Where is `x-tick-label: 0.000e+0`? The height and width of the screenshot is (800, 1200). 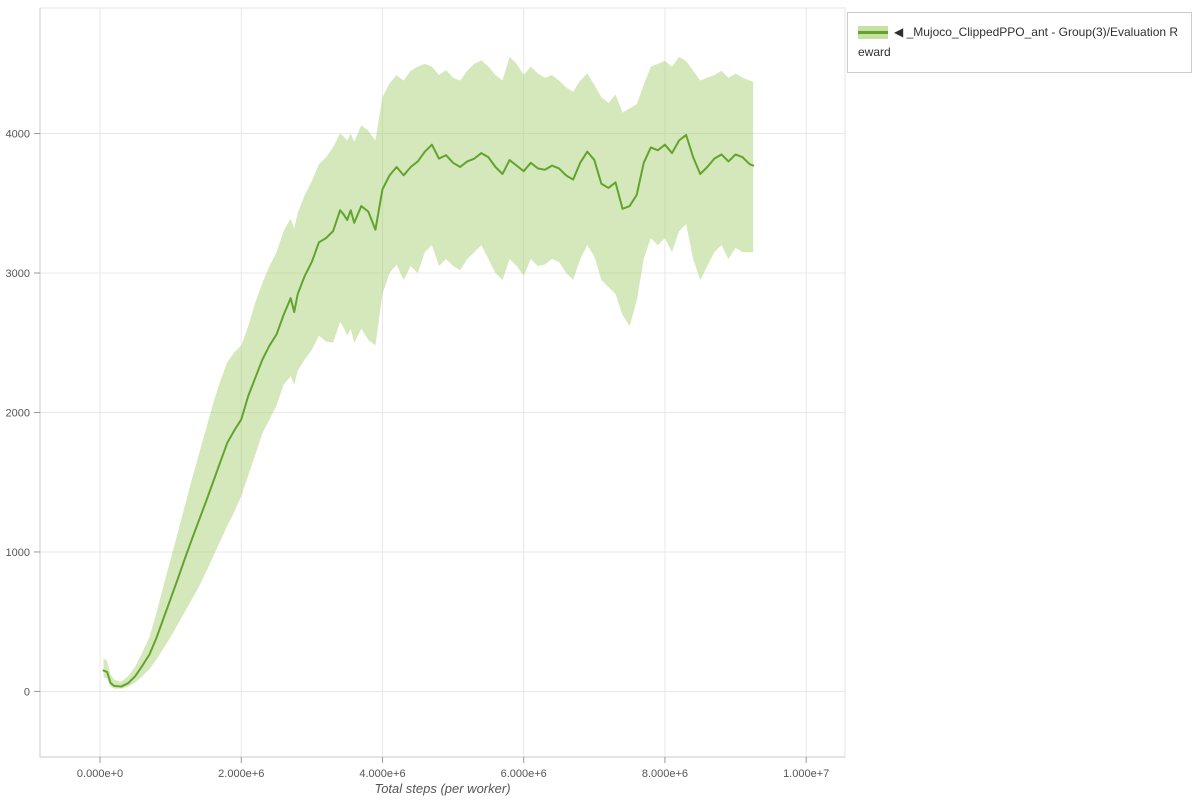
x-tick-label: 0.000e+0 is located at coordinates (100, 774).